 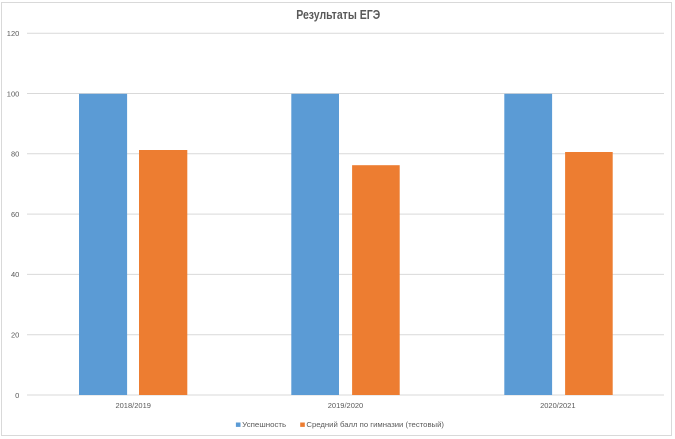 I want to click on svg-text: 120, so click(x=13, y=33).